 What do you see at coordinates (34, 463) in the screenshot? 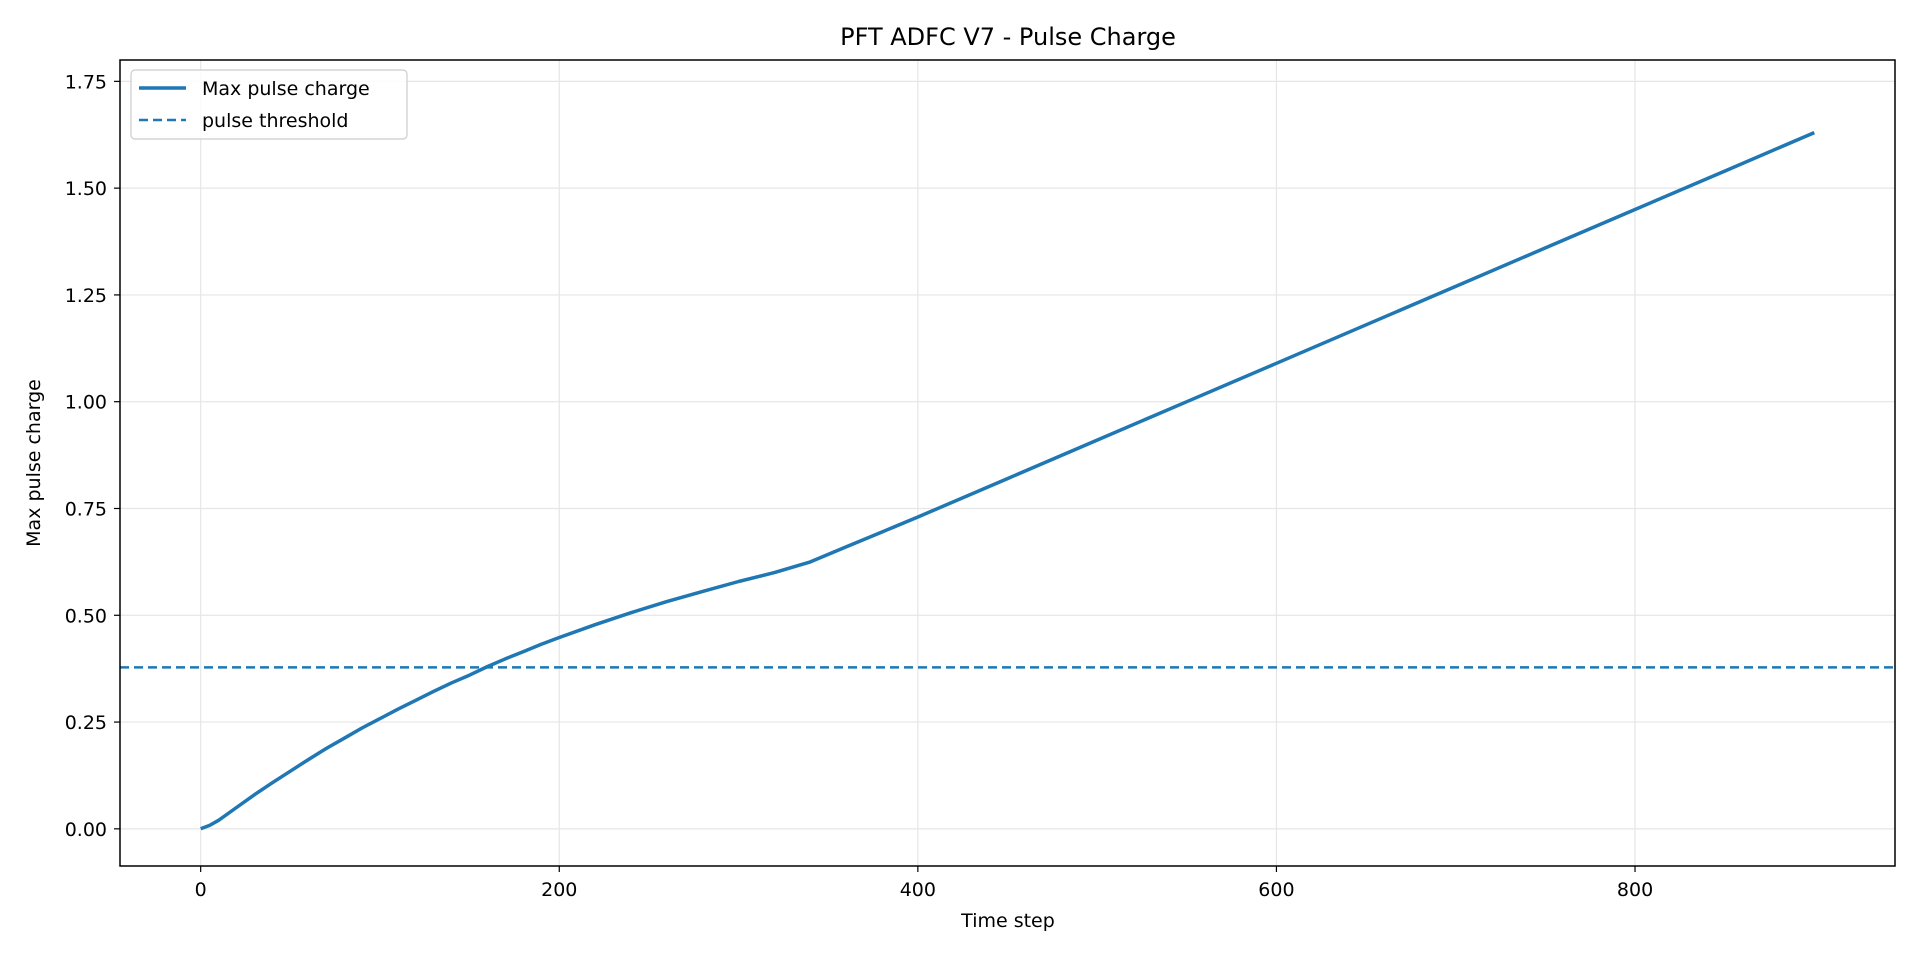
I see `y-axis-label: Max pulse charge` at bounding box center [34, 463].